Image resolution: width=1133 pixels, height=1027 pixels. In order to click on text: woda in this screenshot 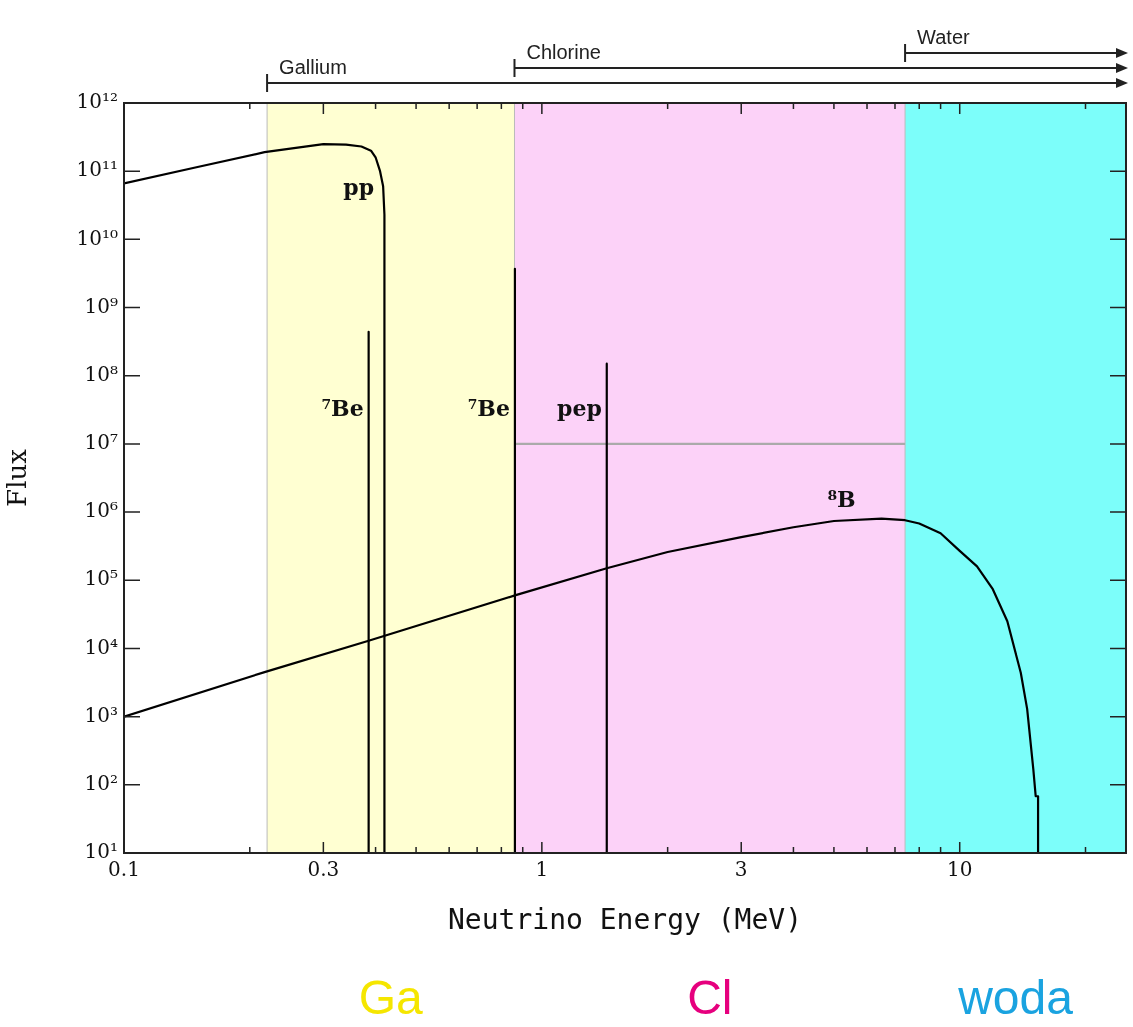, I will do `click(1015, 998)`.